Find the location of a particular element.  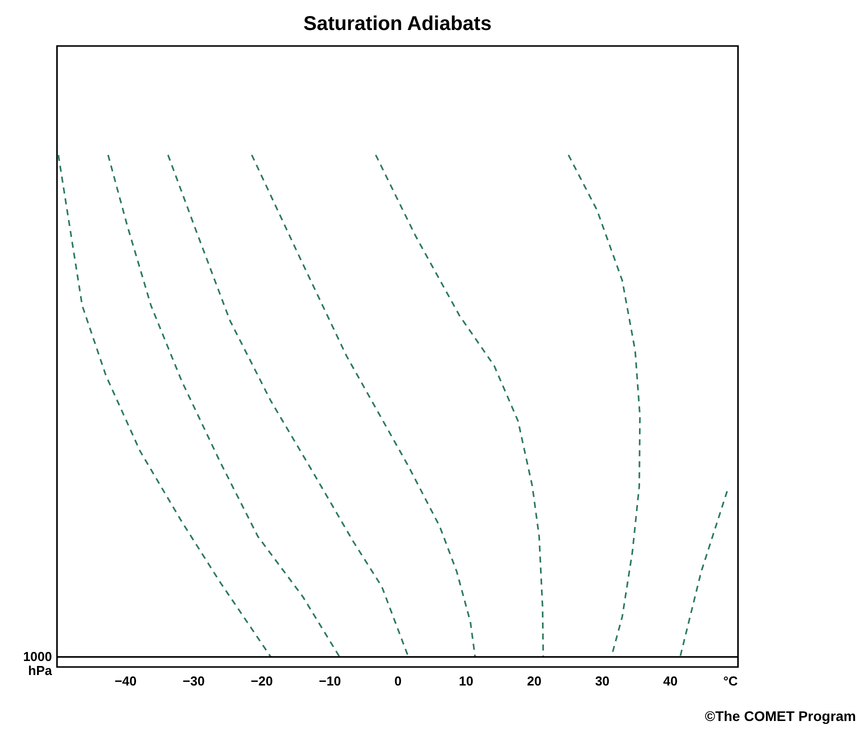

text: 1000 is located at coordinates (37, 656).